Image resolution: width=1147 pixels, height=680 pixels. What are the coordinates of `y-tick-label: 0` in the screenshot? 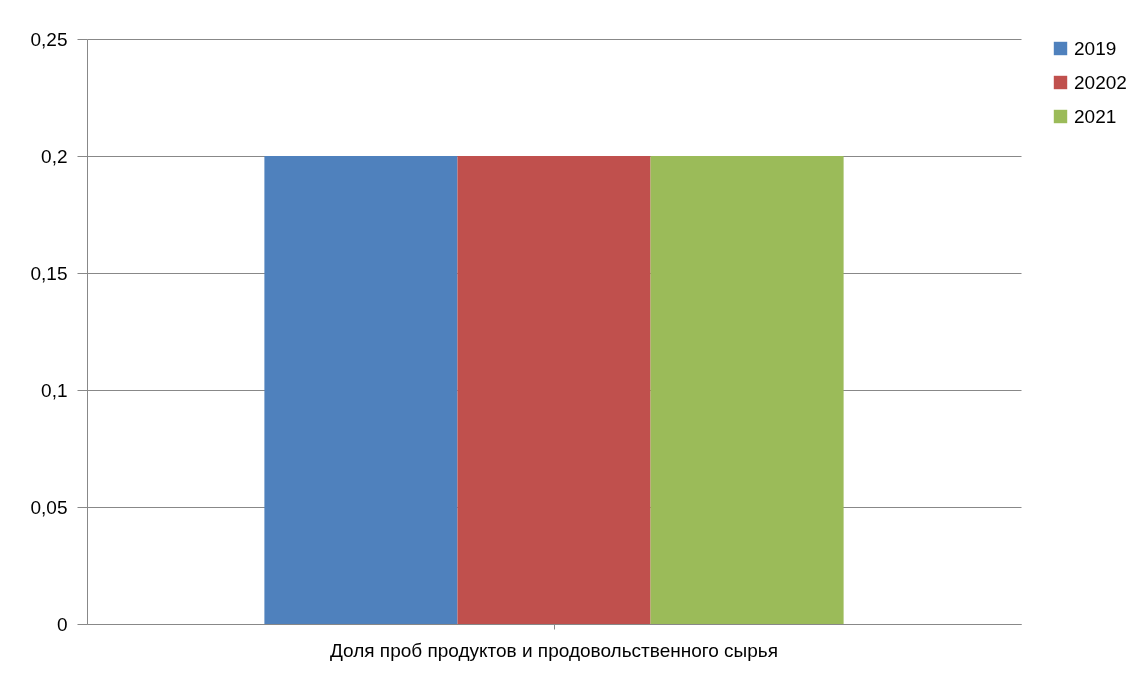 It's located at (62, 624).